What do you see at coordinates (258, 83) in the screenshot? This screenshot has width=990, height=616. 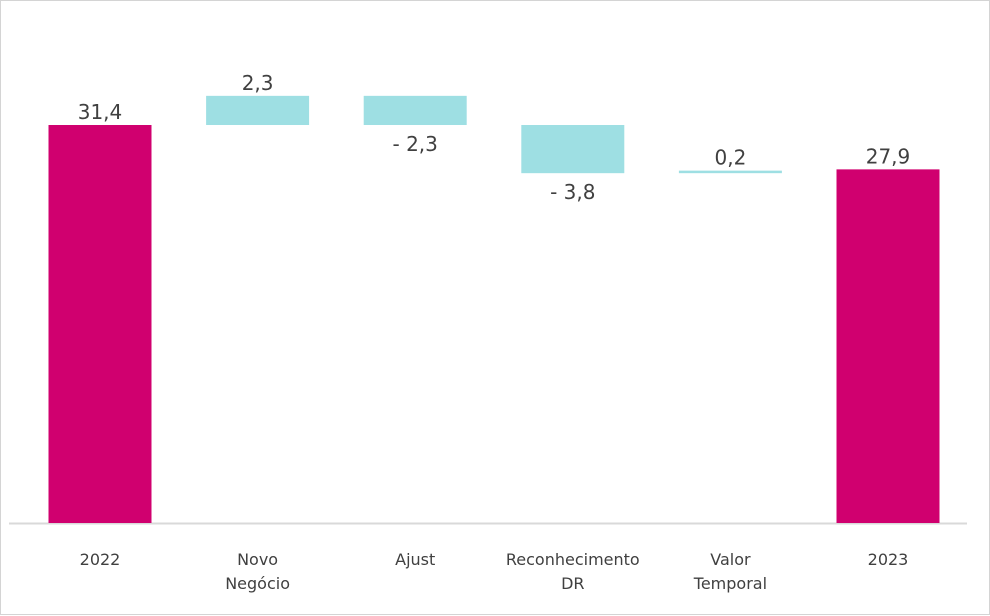 I see `data-label-2: 2,3` at bounding box center [258, 83].